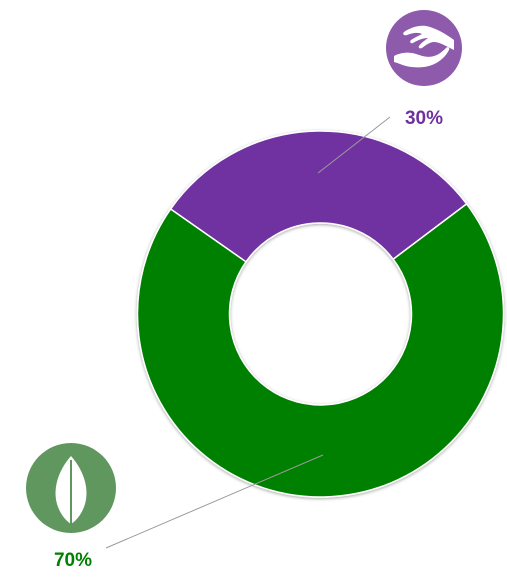  Describe the element at coordinates (424, 118) in the screenshot. I see `percentage-label-hands: 30%` at that location.